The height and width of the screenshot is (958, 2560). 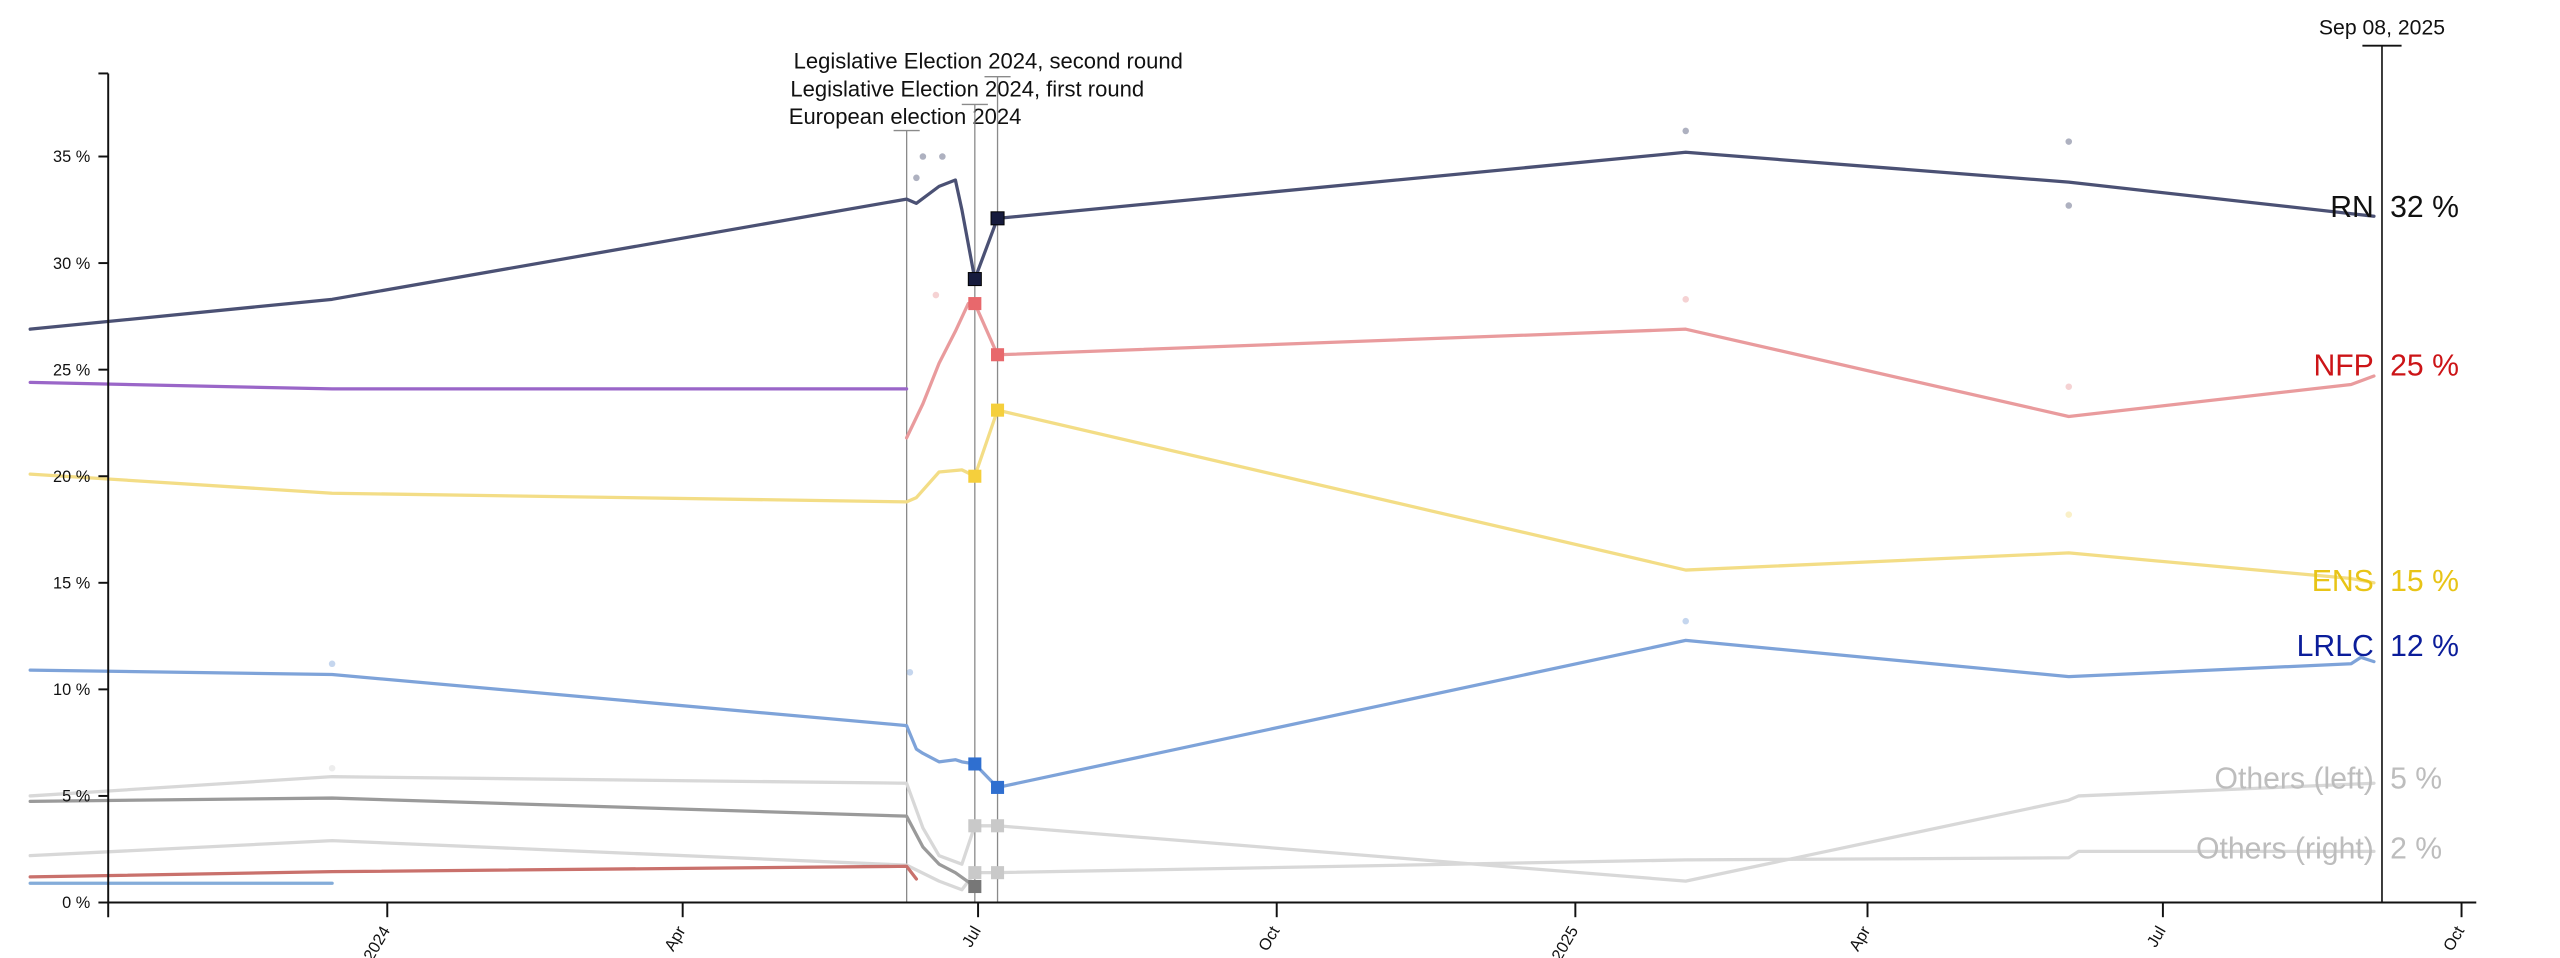 I want to click on y-tick-label: 15 %, so click(x=71, y=584).